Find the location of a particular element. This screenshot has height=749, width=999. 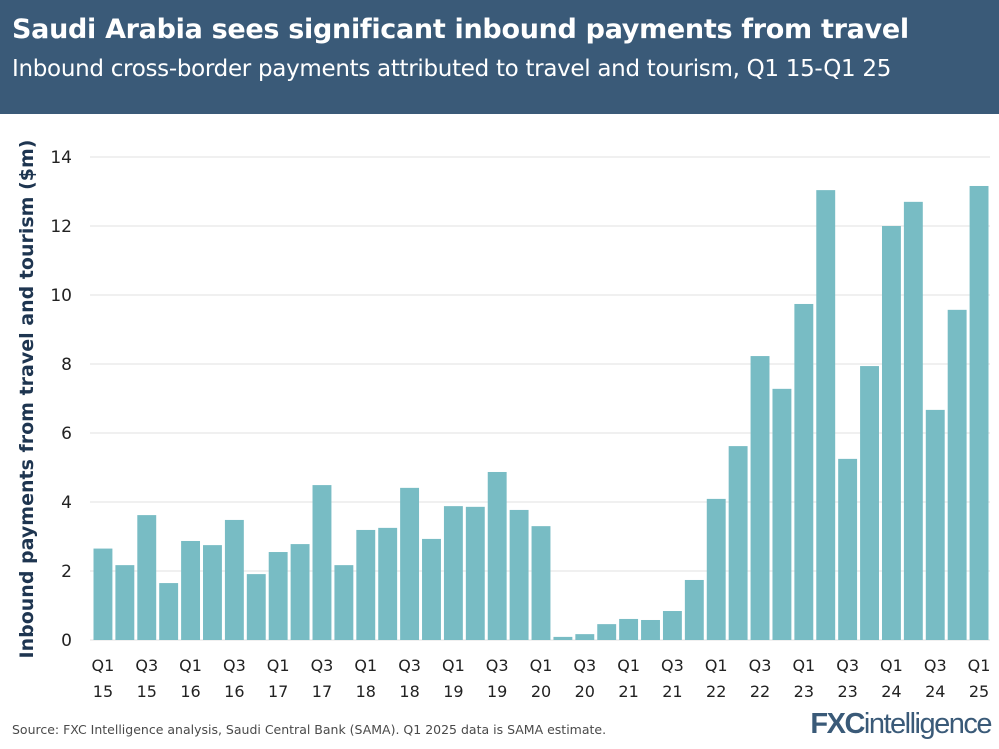

y-tick-label: 14 is located at coordinates (61, 158).